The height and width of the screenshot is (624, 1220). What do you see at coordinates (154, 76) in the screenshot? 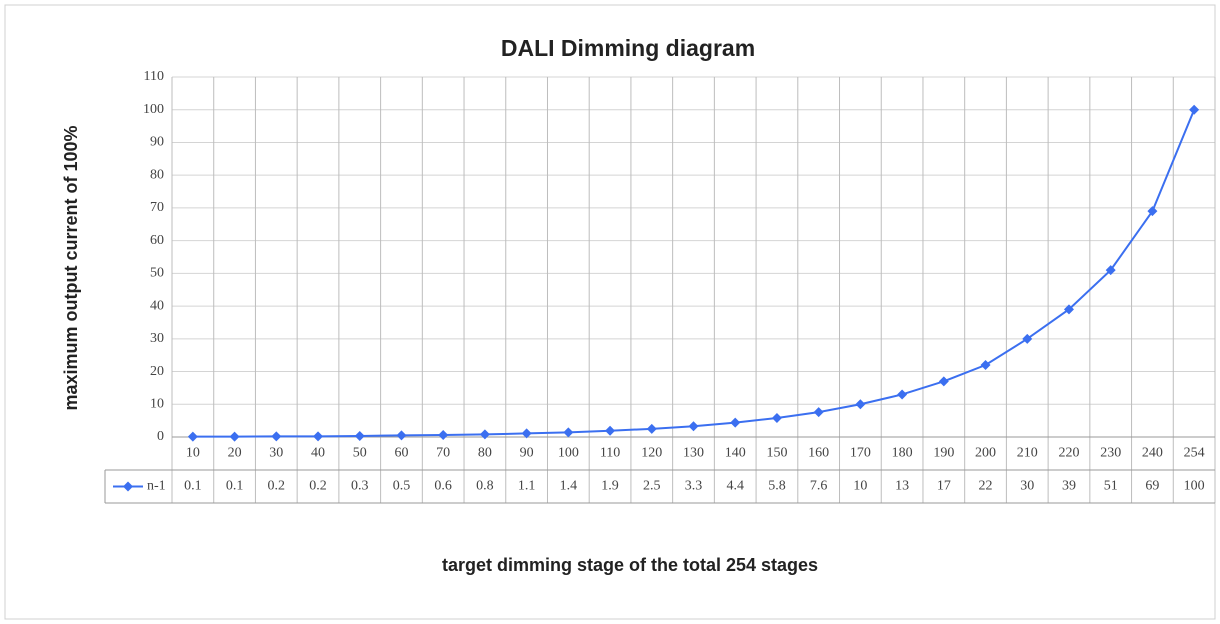
I see `y-tick-label: 110` at bounding box center [154, 76].